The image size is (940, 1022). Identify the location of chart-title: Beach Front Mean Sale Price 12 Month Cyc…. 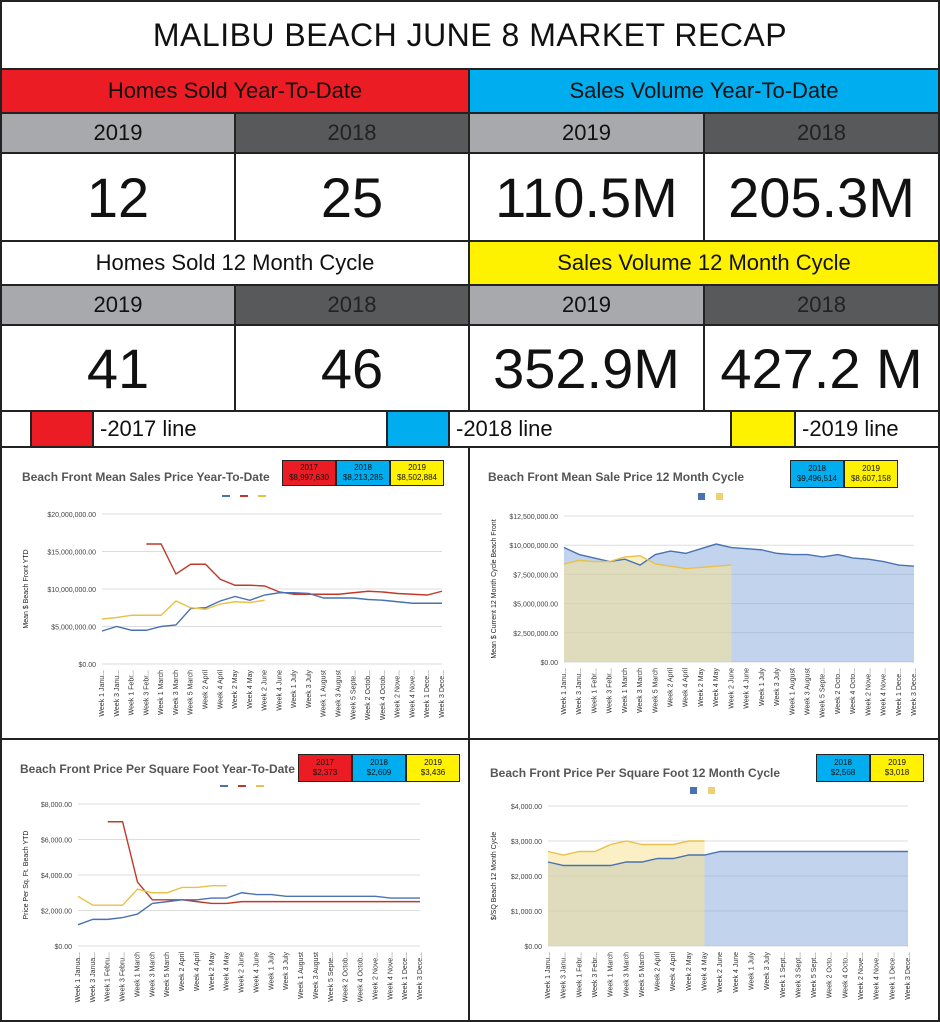
(616, 477).